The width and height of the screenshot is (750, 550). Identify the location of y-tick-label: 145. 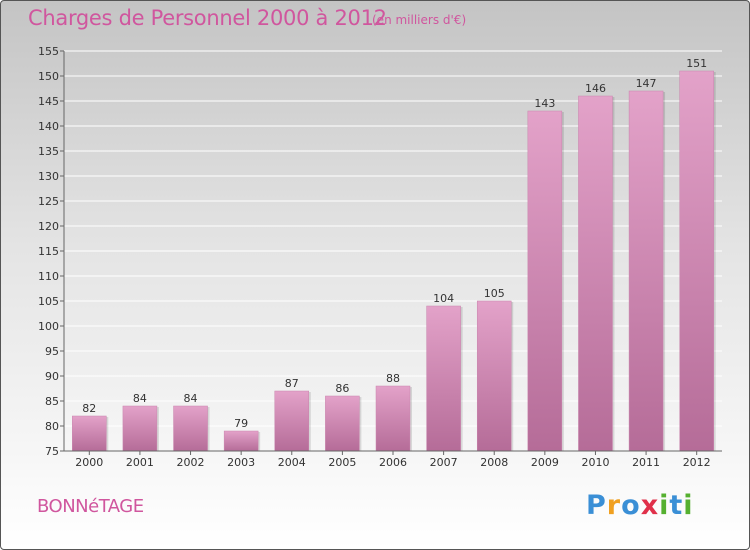
(48, 101).